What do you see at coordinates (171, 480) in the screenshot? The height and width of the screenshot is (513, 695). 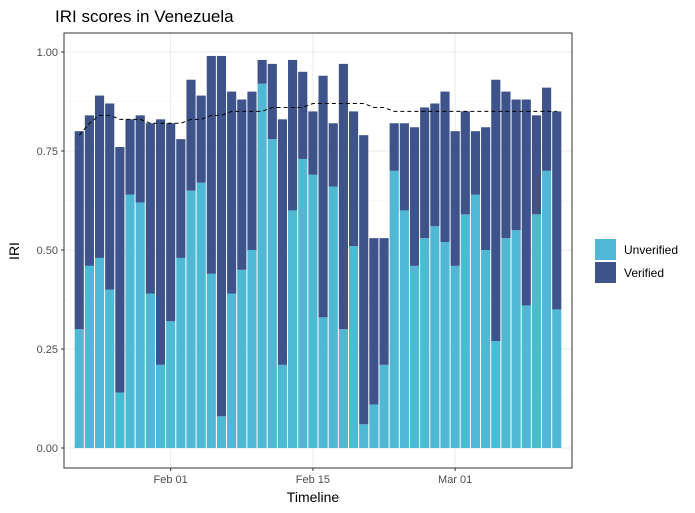 I see `x-tick-label: Feb 01` at bounding box center [171, 480].